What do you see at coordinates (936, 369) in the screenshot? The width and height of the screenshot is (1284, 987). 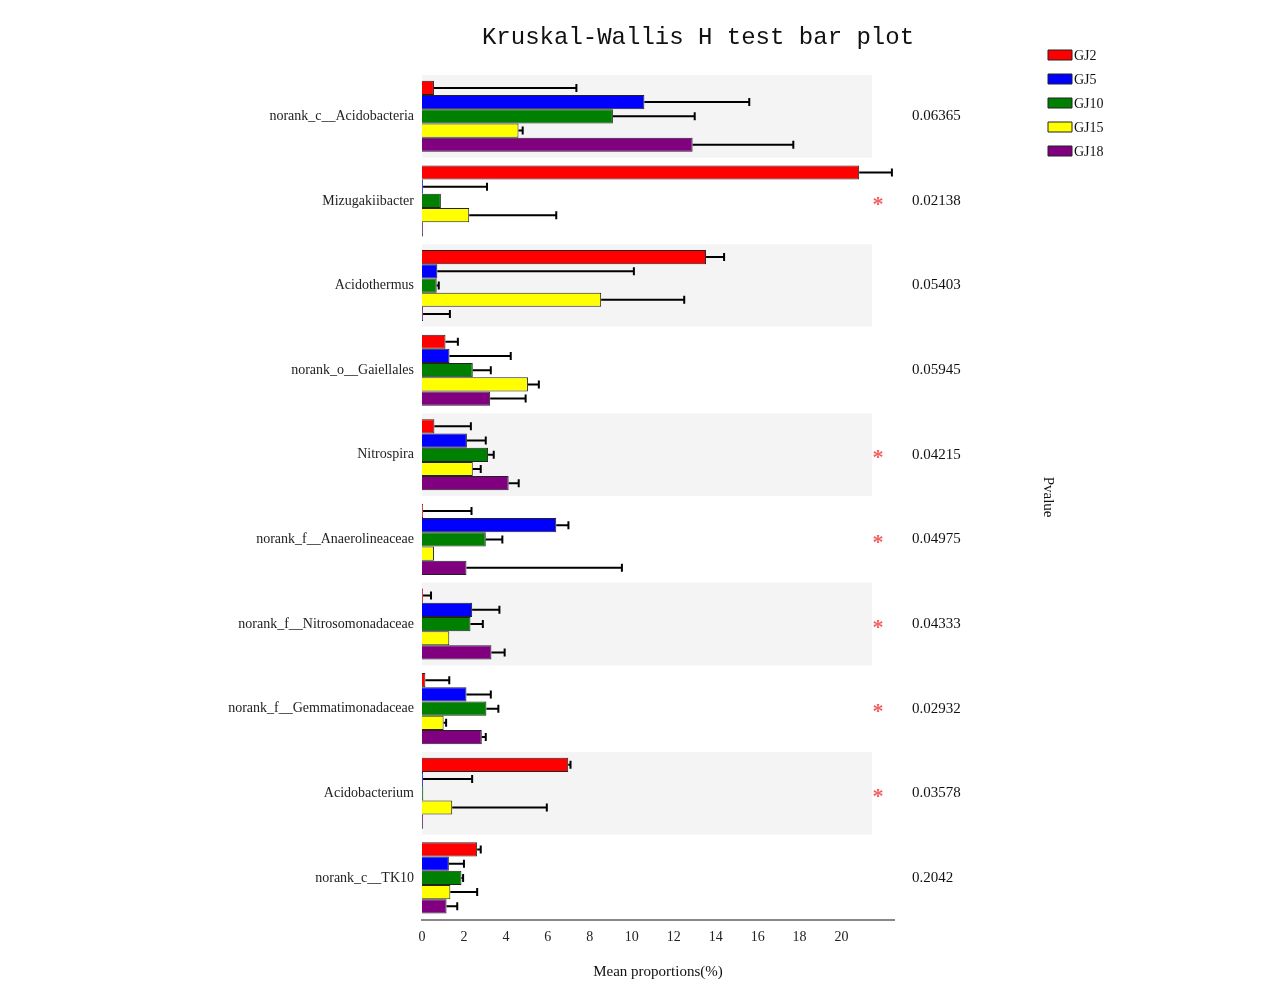 I see `text: 0.05945` at bounding box center [936, 369].